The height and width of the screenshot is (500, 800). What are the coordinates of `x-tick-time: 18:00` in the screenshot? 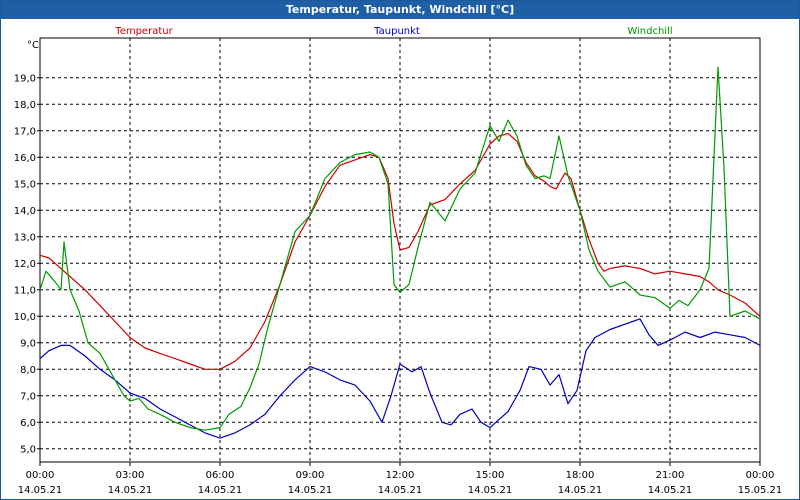 It's located at (580, 475).